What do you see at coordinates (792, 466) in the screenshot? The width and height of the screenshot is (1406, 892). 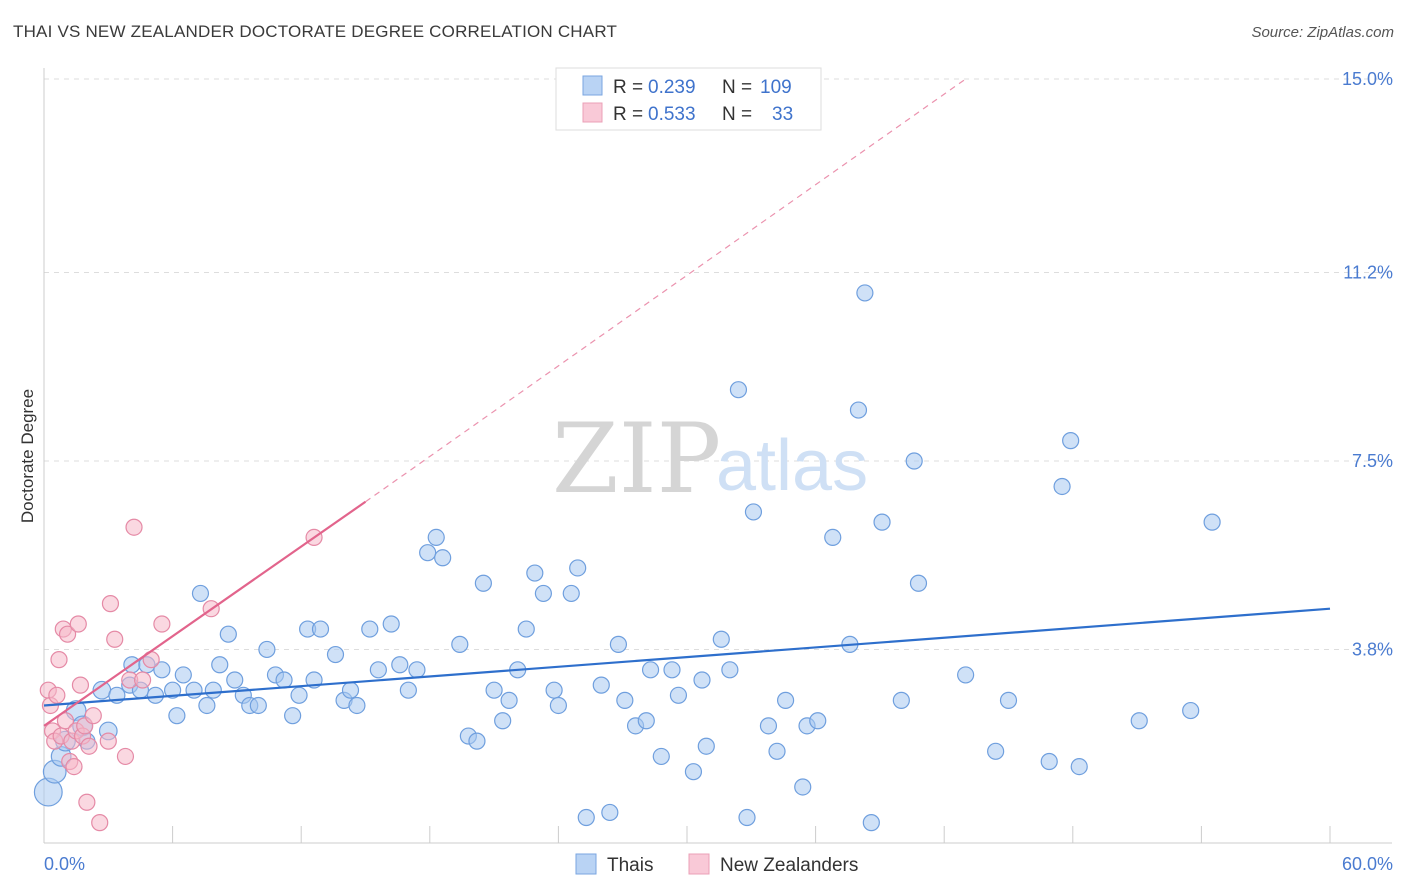 I see `watermark-atlas: atlas` at bounding box center [792, 466].